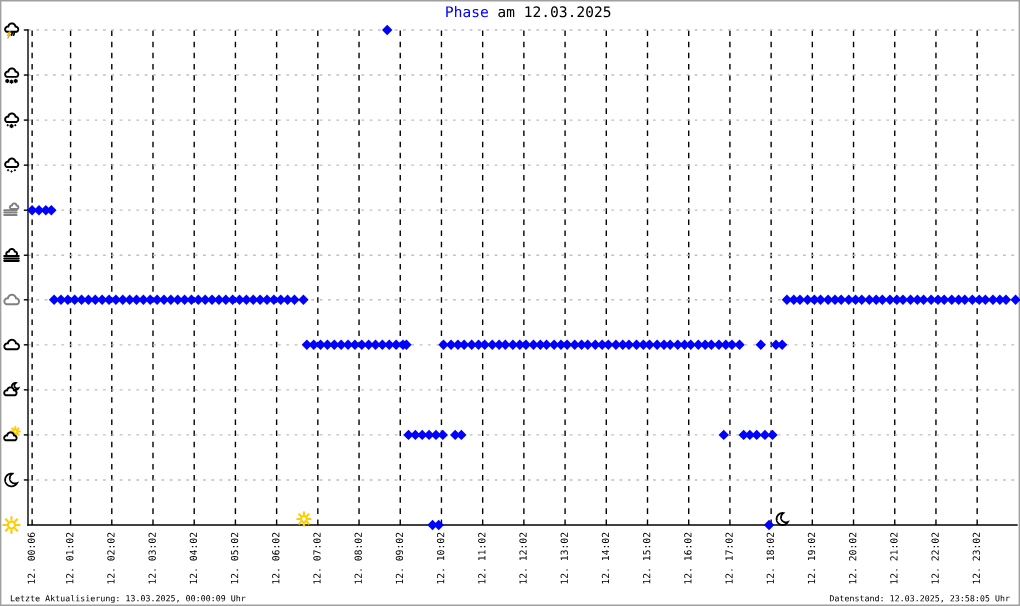 The height and width of the screenshot is (606, 1020). What do you see at coordinates (152, 558) in the screenshot?
I see `x-tick-label: 12. 03:02` at bounding box center [152, 558].